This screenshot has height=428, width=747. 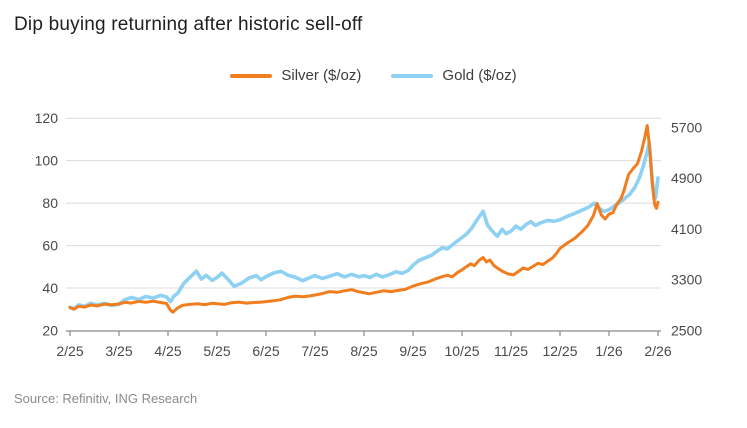 I want to click on x-tick-label: 2/25, so click(x=69, y=351).